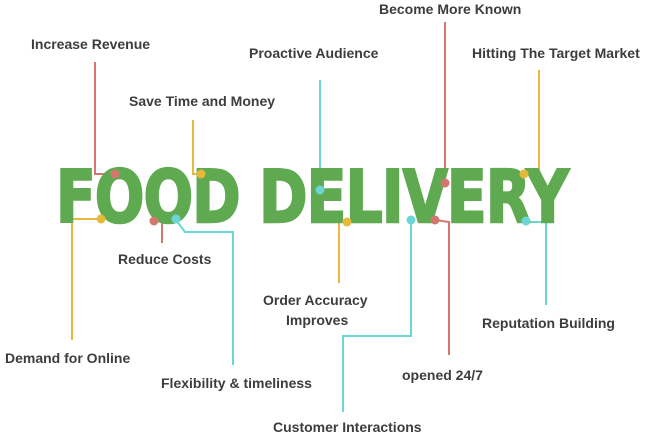  What do you see at coordinates (524, 174) in the screenshot?
I see `dot-target-market` at bounding box center [524, 174].